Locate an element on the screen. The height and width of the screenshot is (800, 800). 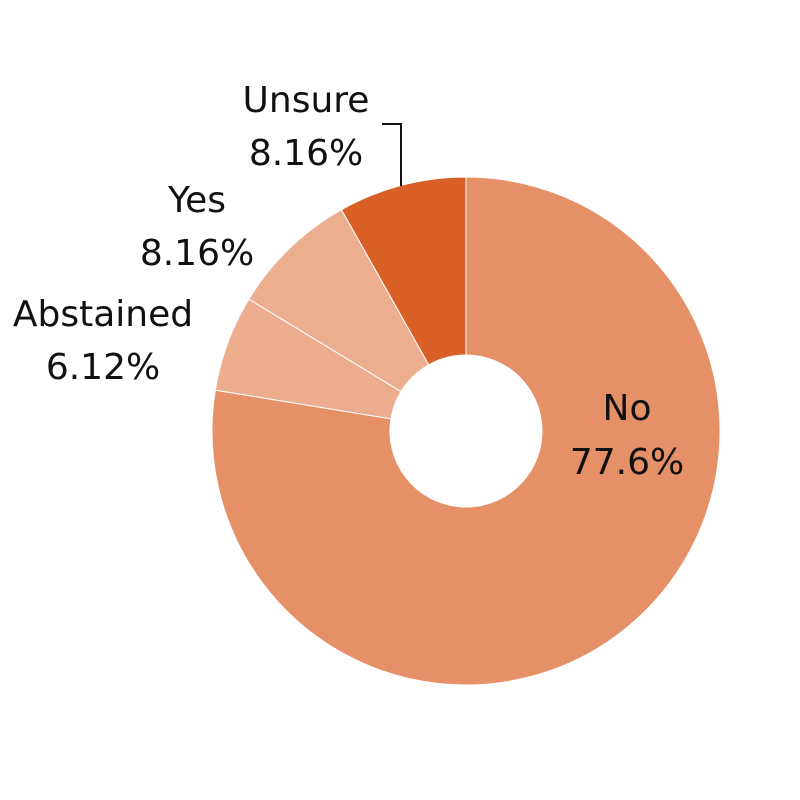
slice-value-label: 77.6% is located at coordinates (627, 462).